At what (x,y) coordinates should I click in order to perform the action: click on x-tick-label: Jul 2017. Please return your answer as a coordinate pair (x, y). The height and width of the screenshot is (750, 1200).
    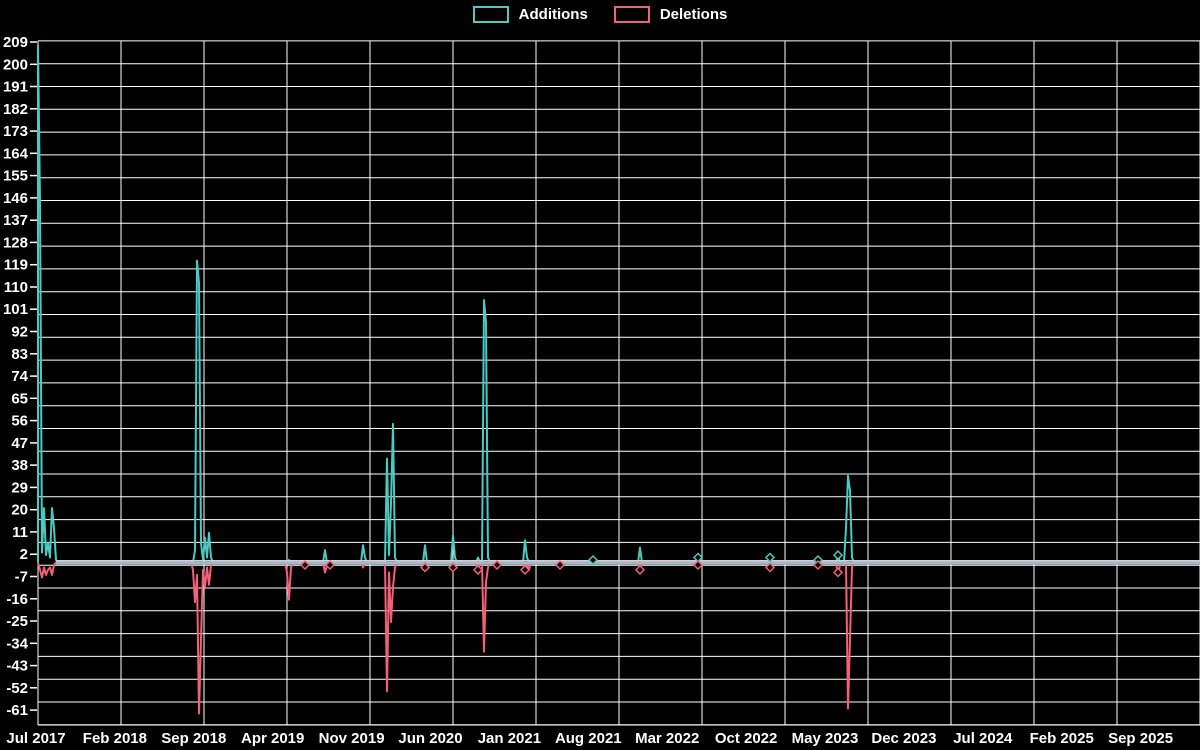
    Looking at the image, I should click on (35, 738).